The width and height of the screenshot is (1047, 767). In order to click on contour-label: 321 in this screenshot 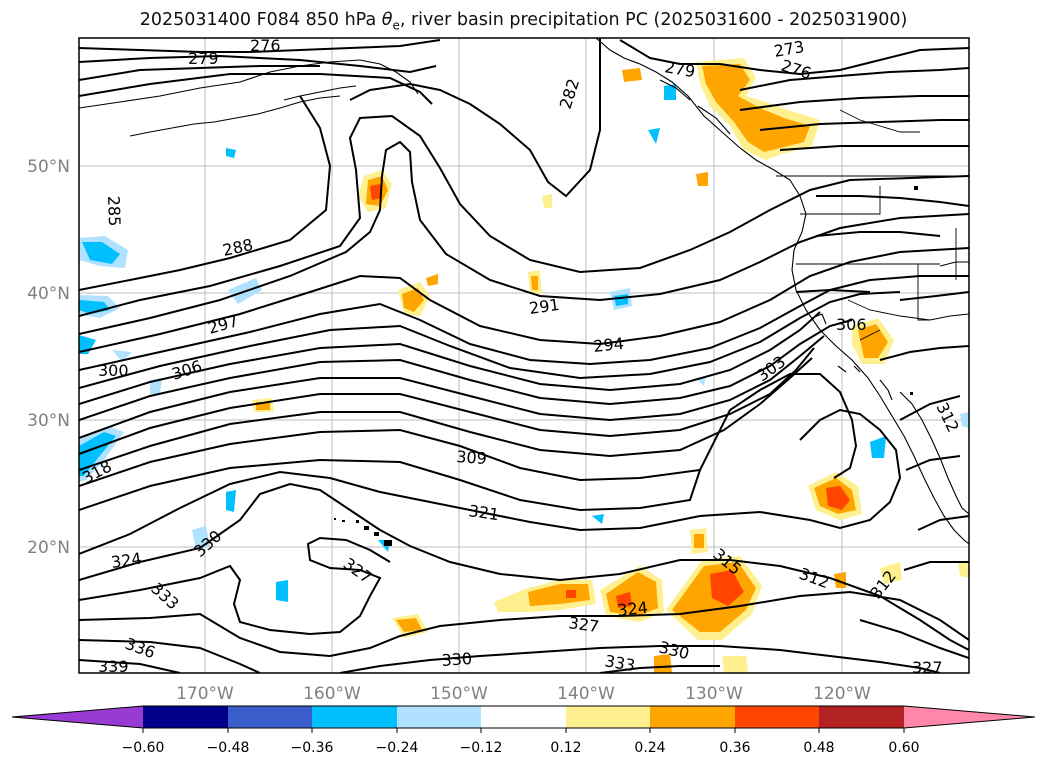, I will do `click(483, 512)`.